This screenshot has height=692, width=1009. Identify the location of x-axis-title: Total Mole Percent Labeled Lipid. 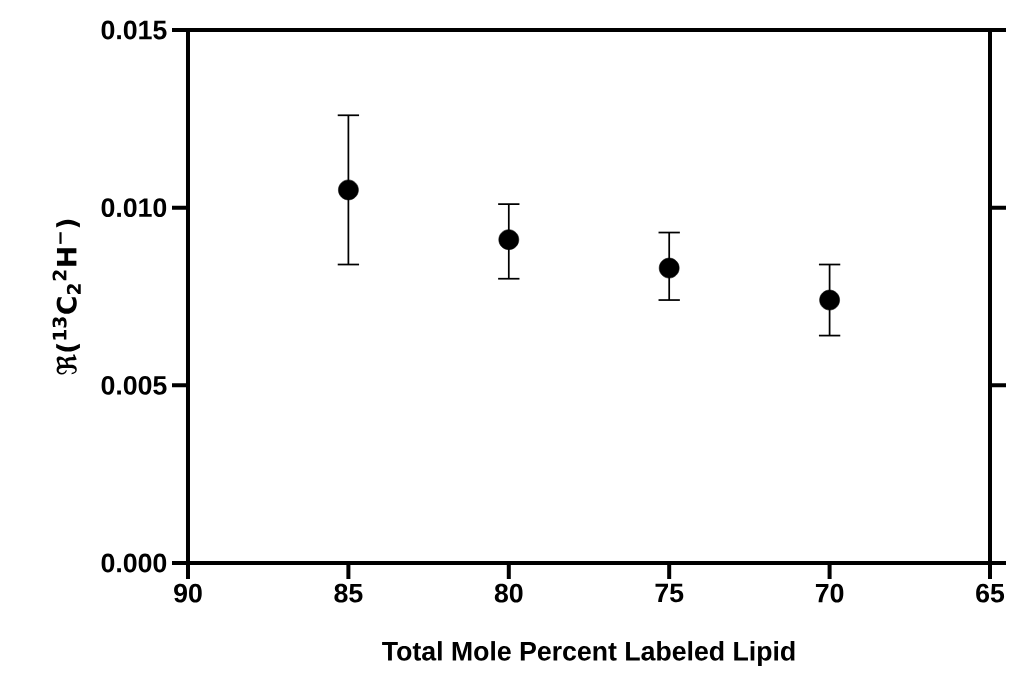
(588, 653).